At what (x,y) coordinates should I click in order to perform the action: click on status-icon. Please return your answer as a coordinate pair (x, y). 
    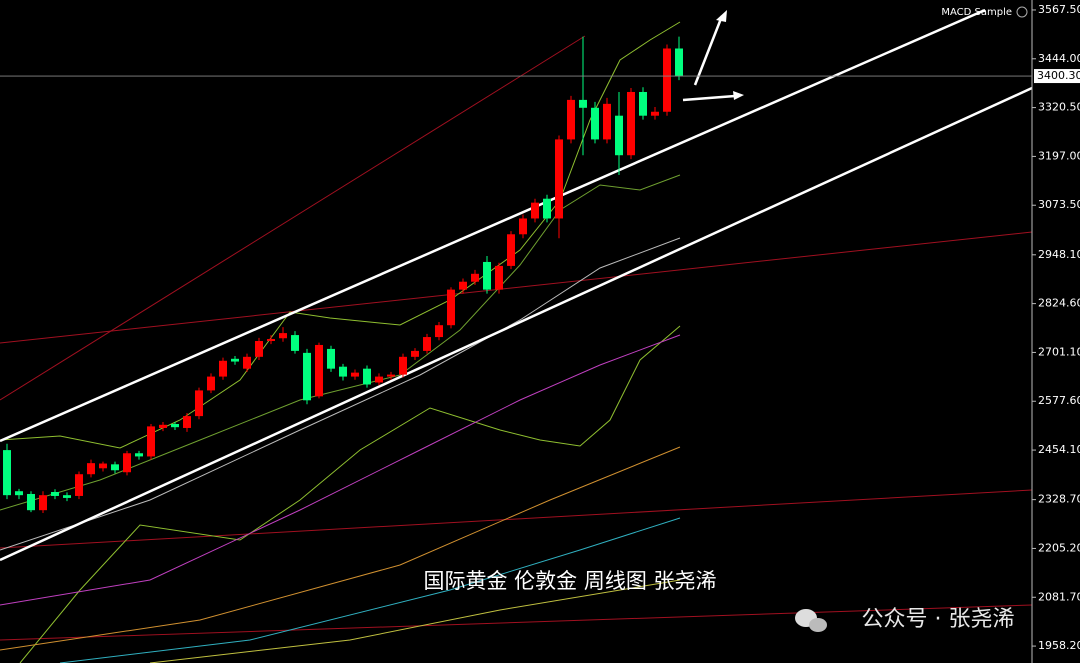
    Looking at the image, I should click on (1022, 12).